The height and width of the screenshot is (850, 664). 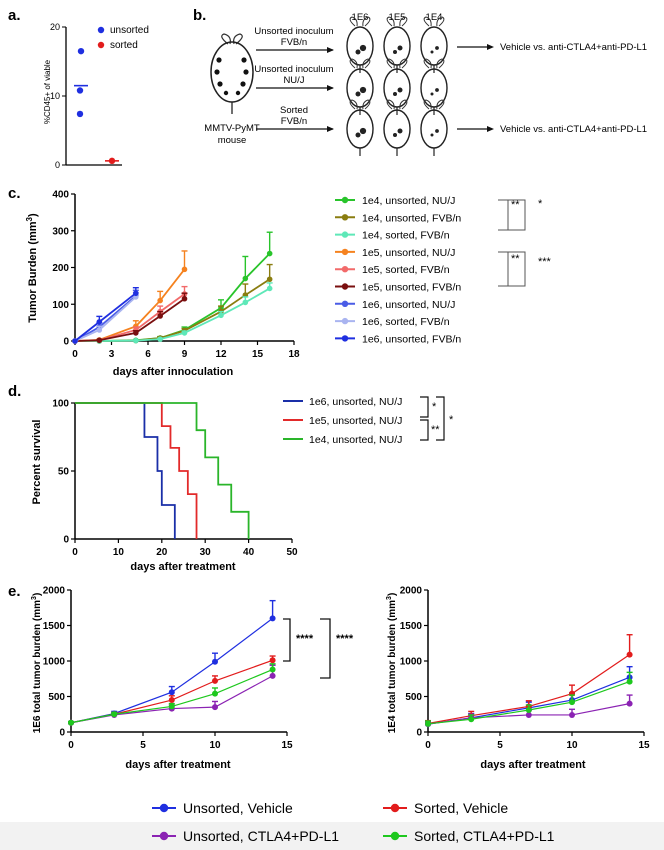 I want to click on y-tick-label: 400, so click(x=60, y=195).